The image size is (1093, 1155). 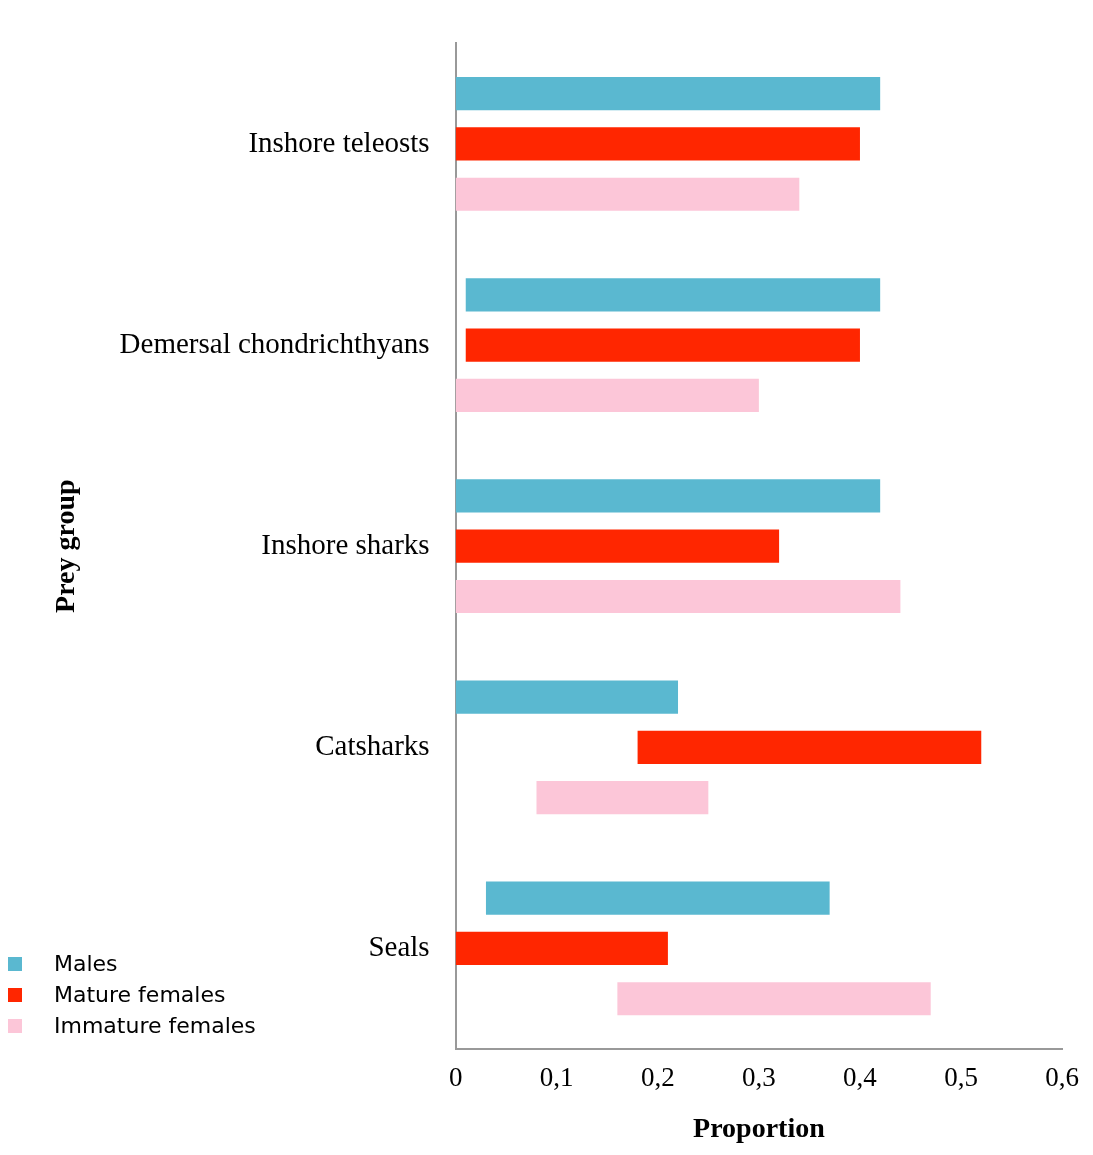 What do you see at coordinates (155, 1025) in the screenshot?
I see `legend-label: Immature females` at bounding box center [155, 1025].